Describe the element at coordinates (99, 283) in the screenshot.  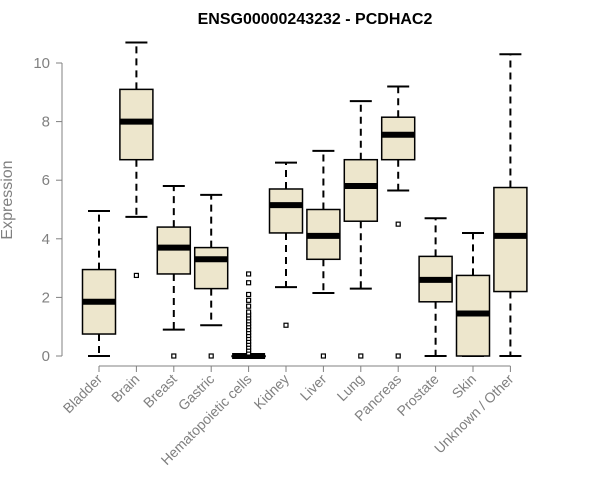
I see `box-bladder` at that location.